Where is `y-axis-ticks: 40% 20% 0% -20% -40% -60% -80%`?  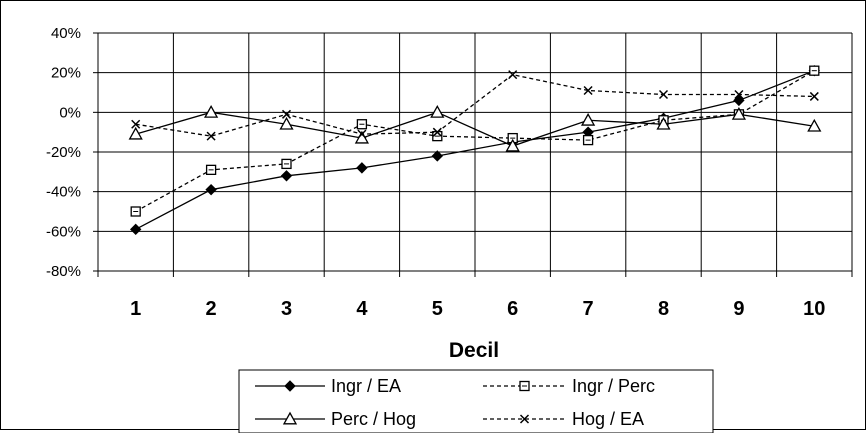
y-axis-ticks: 40% 20% 0% -20% -40% -60% -80% is located at coordinates (63, 152).